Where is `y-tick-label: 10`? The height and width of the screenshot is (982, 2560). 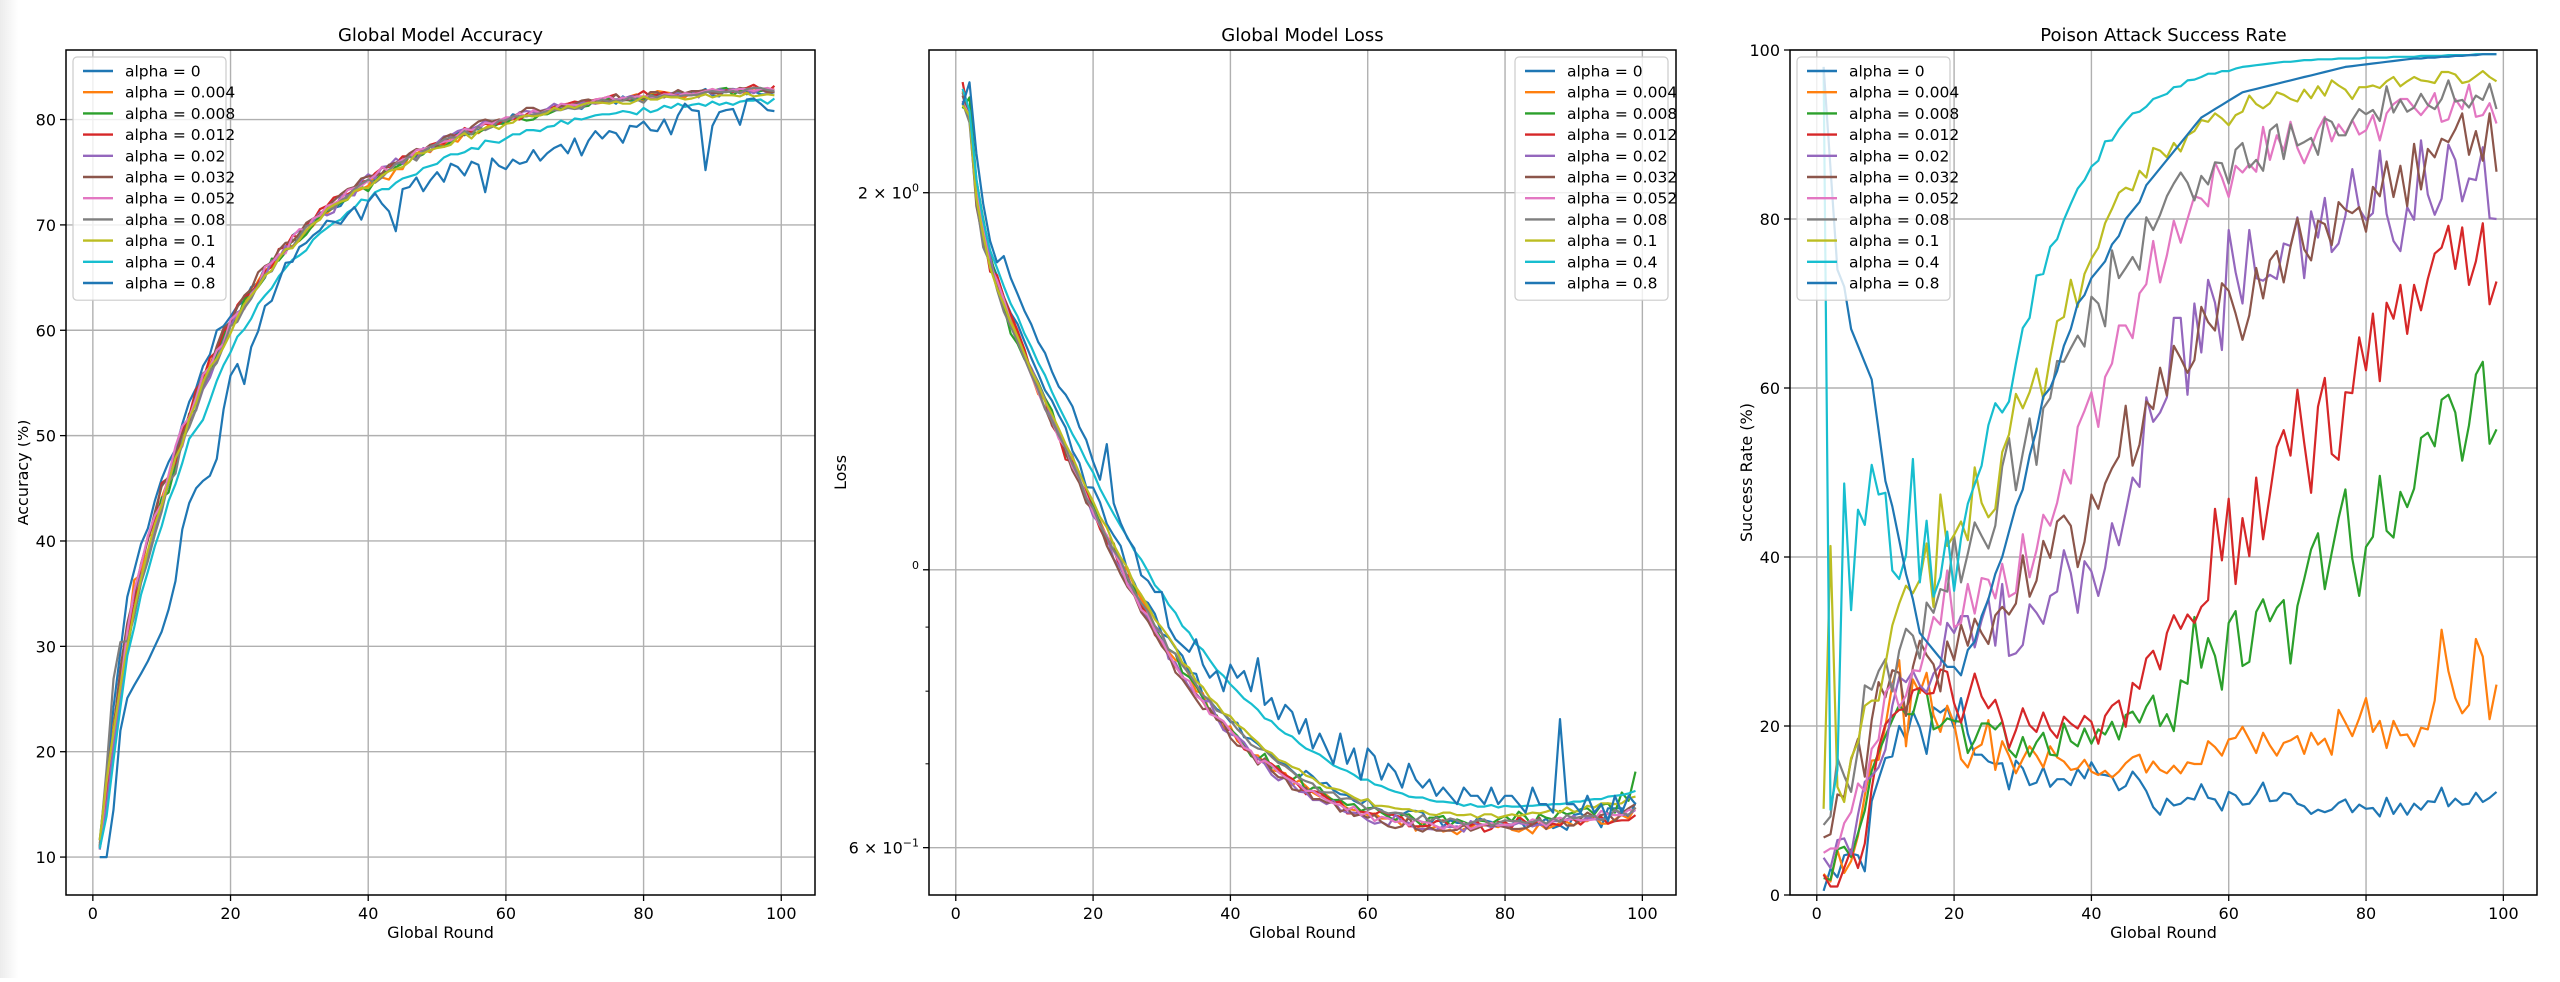
y-tick-label: 10 is located at coordinates (46, 857).